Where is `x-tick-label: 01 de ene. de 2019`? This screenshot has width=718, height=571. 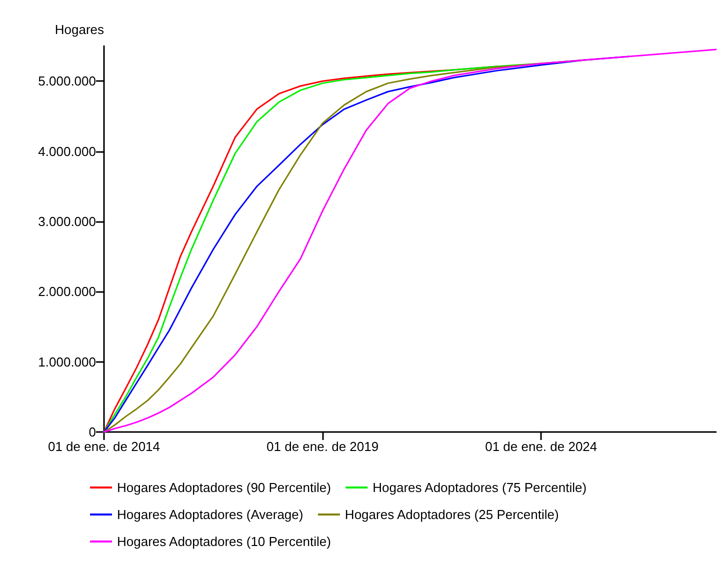
x-tick-label: 01 de ene. de 2019 is located at coordinates (322, 446).